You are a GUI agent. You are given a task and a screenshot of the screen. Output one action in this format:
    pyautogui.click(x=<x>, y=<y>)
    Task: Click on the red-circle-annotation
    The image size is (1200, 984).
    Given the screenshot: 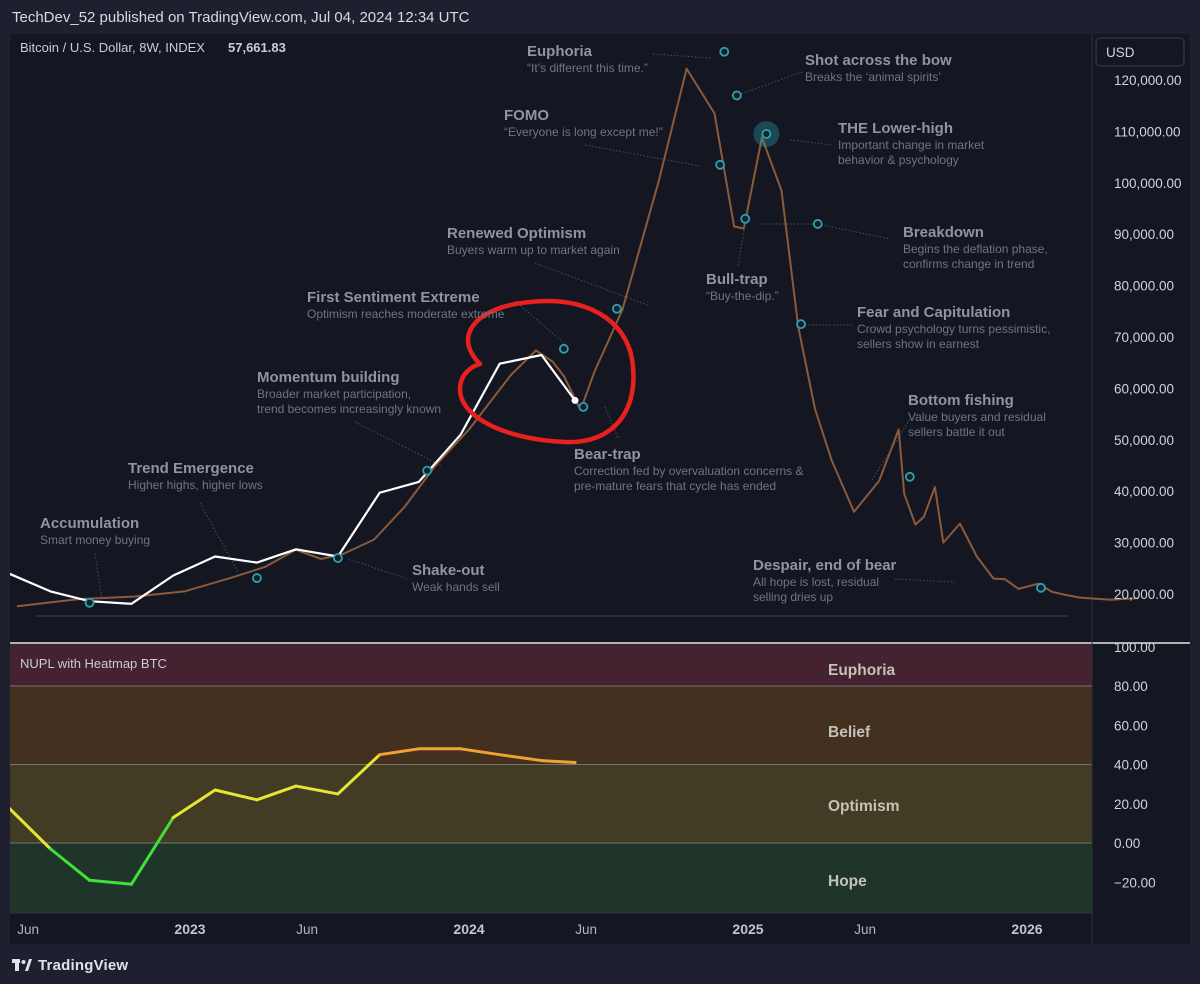 What is the action you would take?
    pyautogui.click(x=546, y=371)
    